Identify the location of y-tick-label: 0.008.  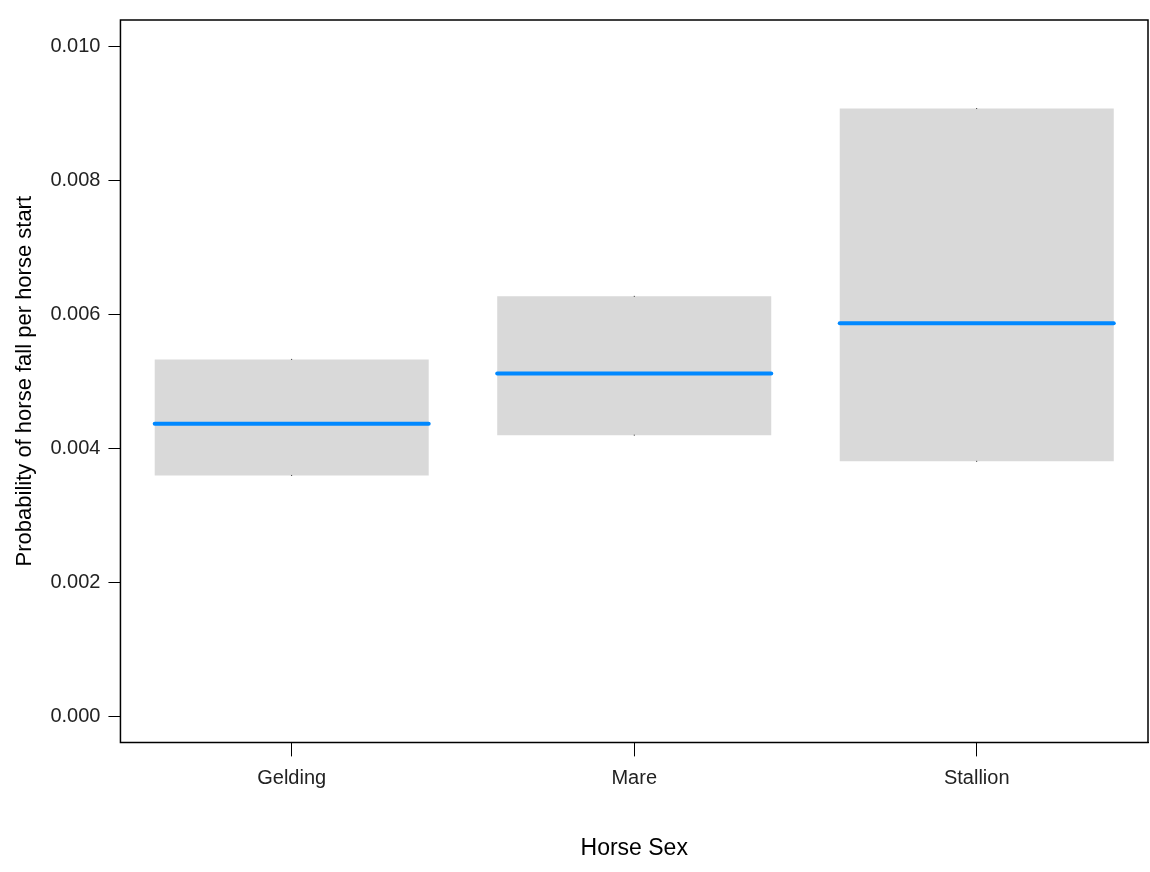
(75, 178).